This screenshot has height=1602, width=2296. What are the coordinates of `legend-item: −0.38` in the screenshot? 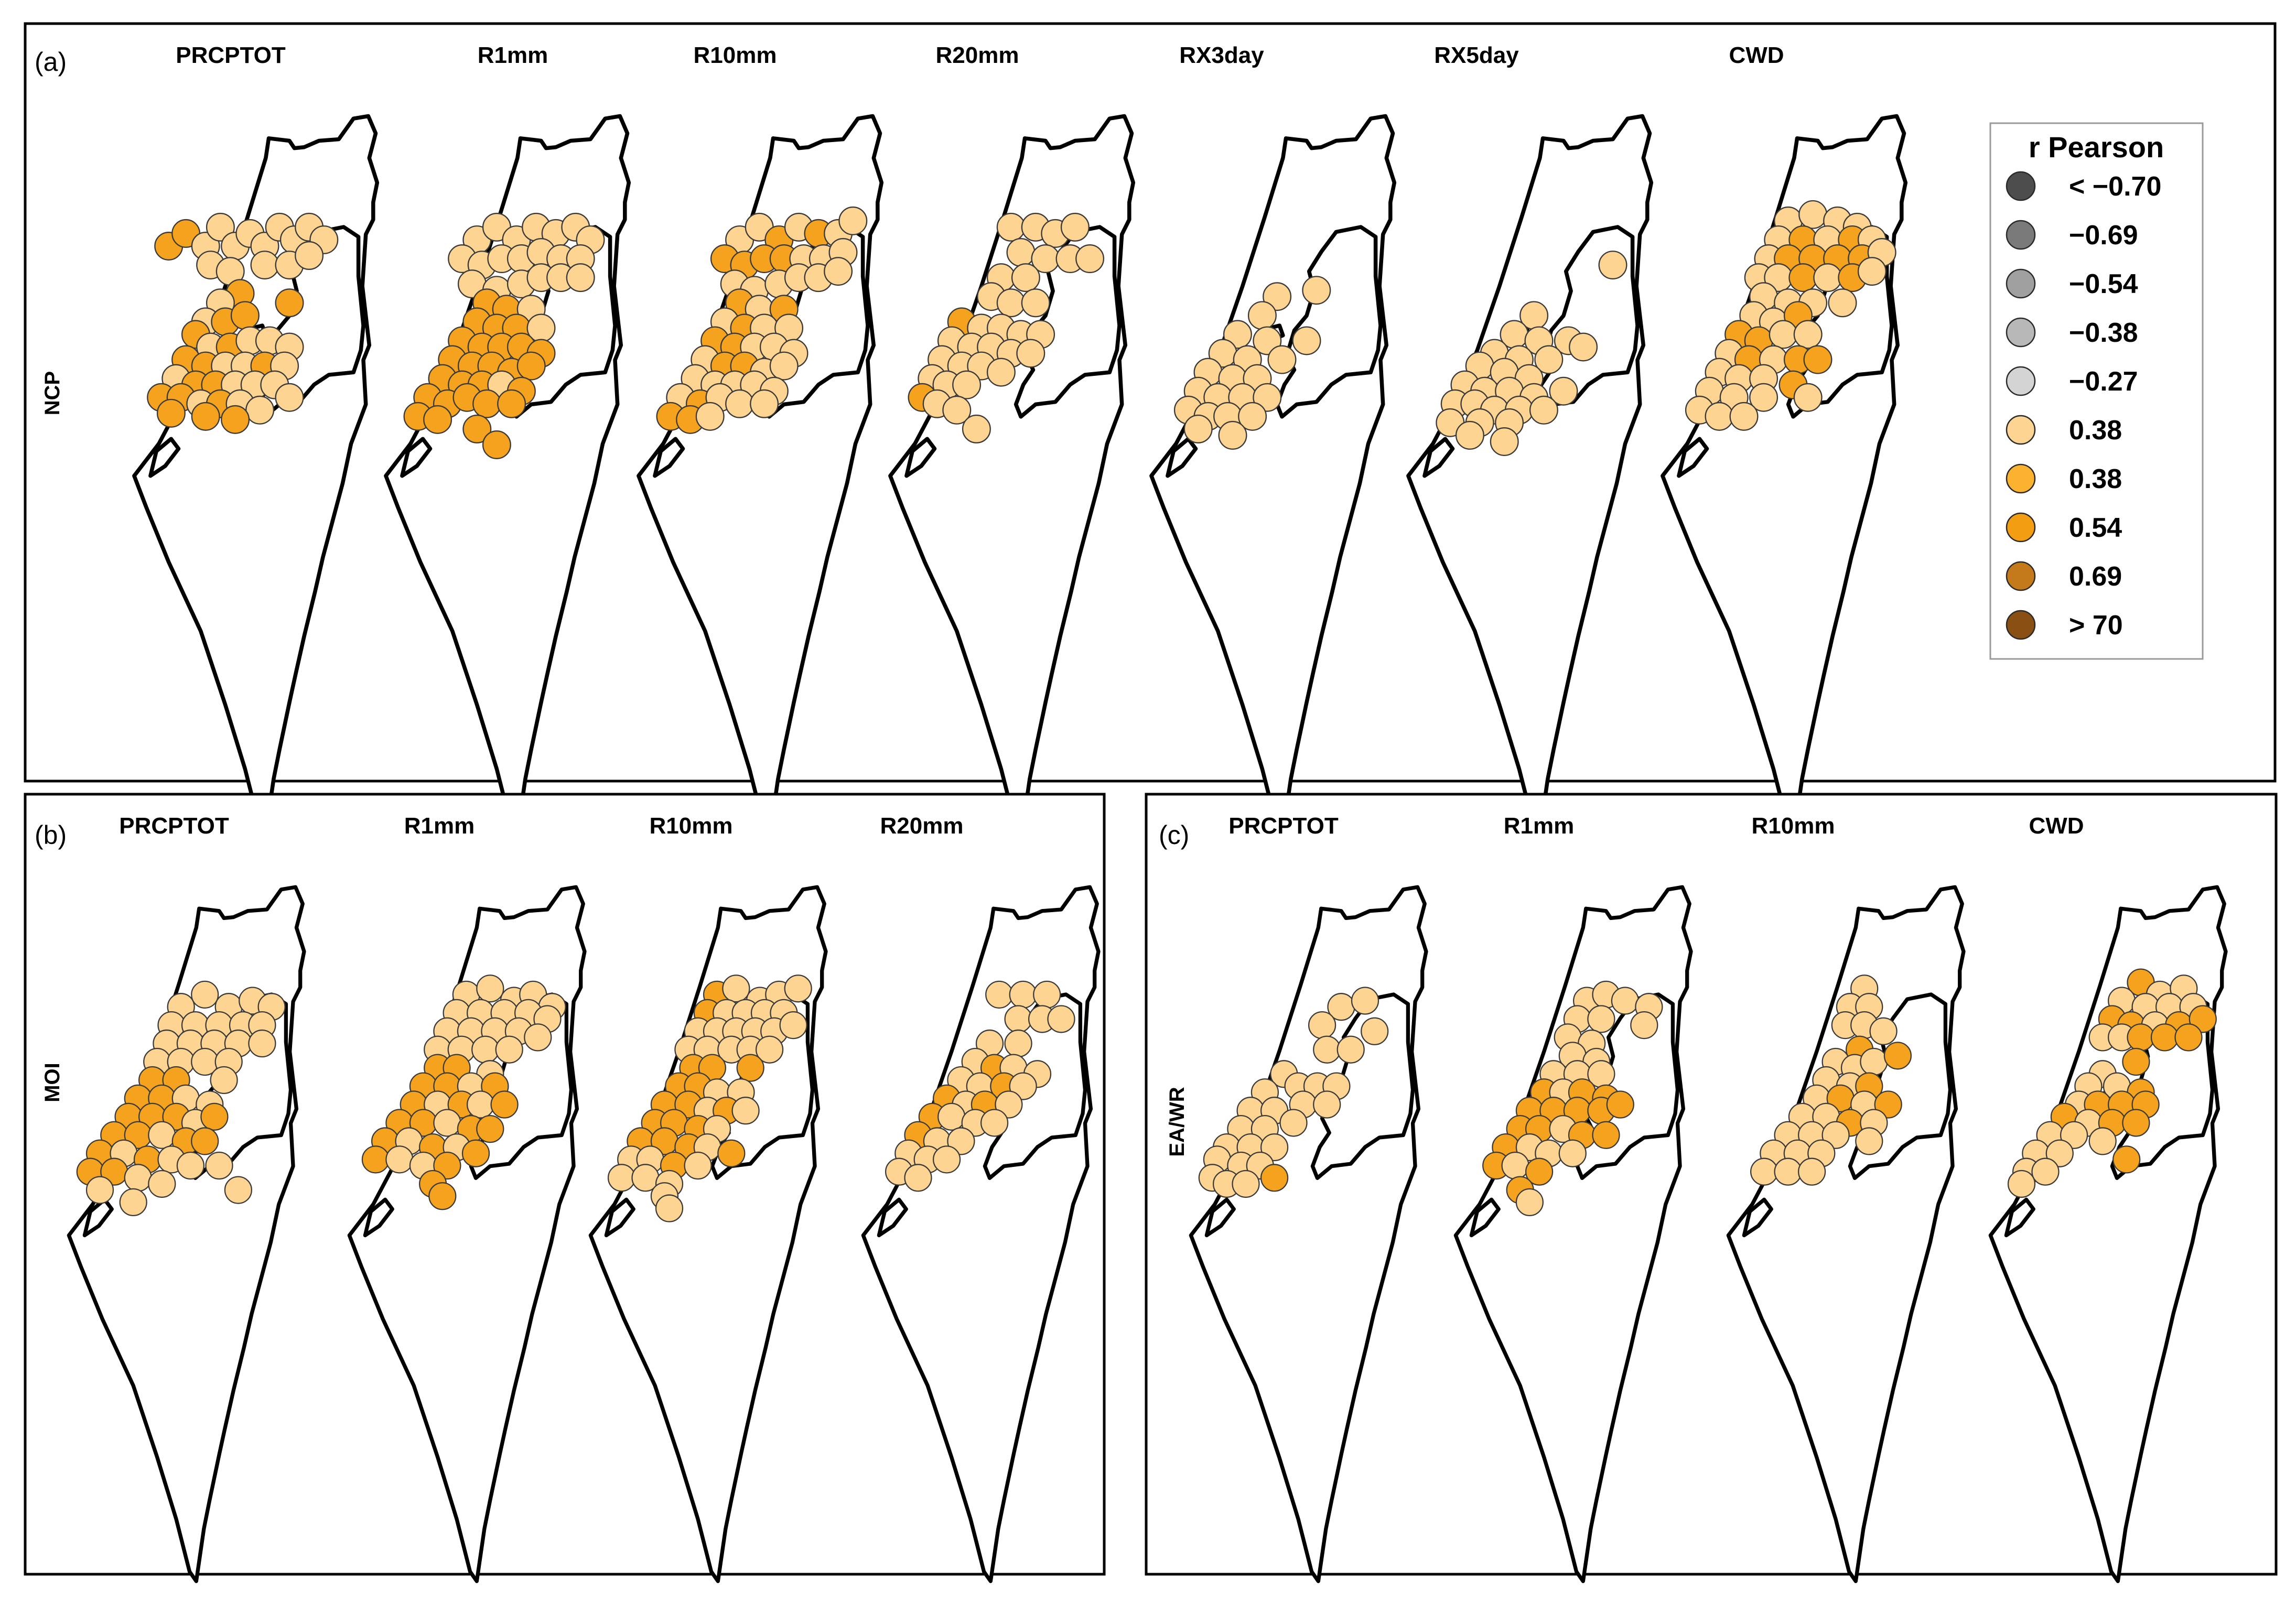 It's located at (2072, 332).